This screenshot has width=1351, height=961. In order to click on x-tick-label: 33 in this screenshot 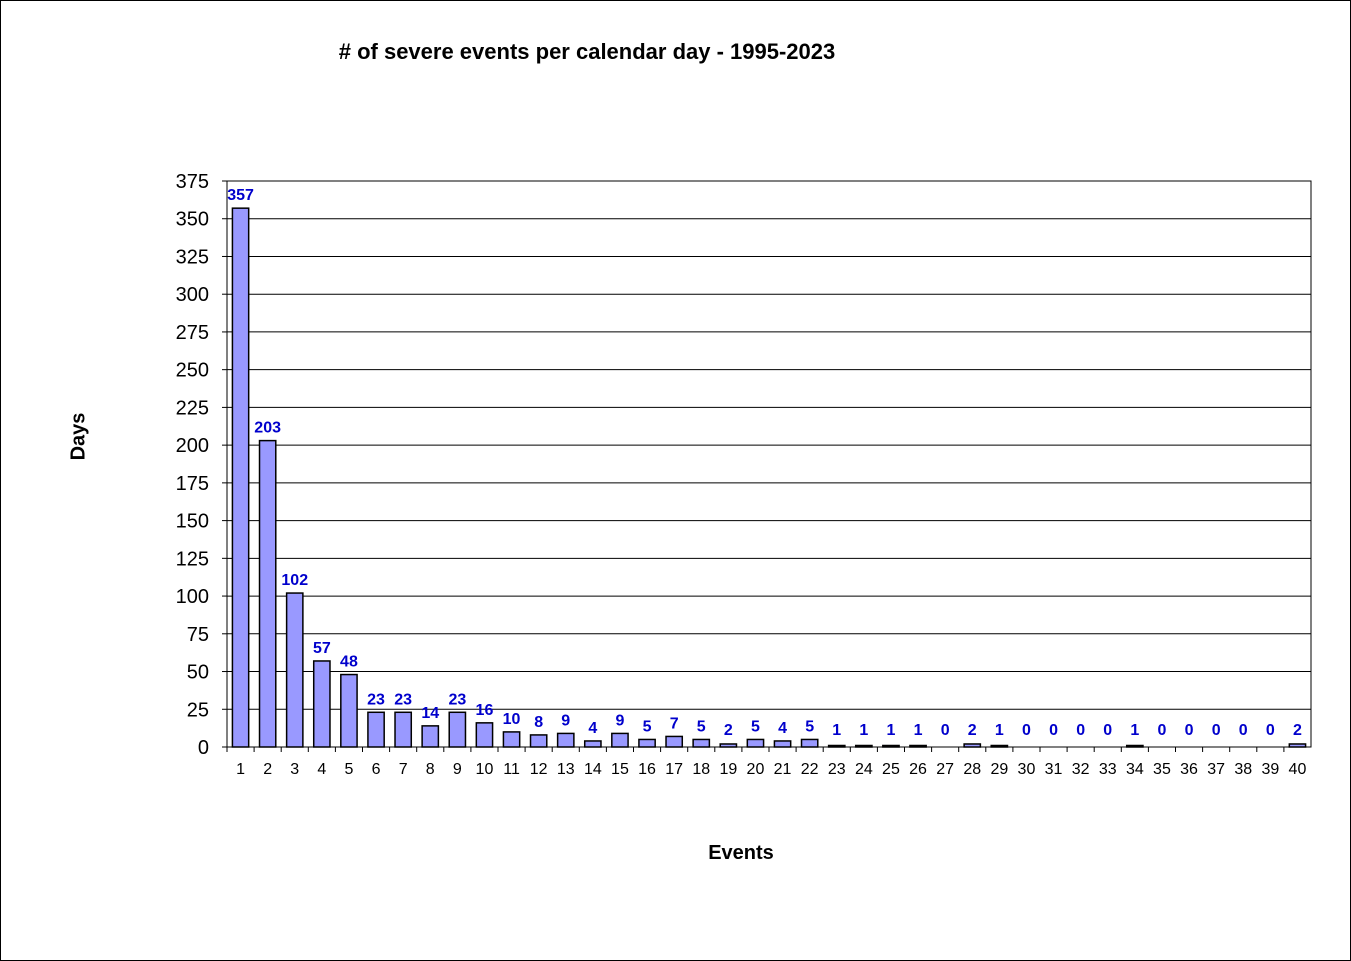, I will do `click(1108, 769)`.